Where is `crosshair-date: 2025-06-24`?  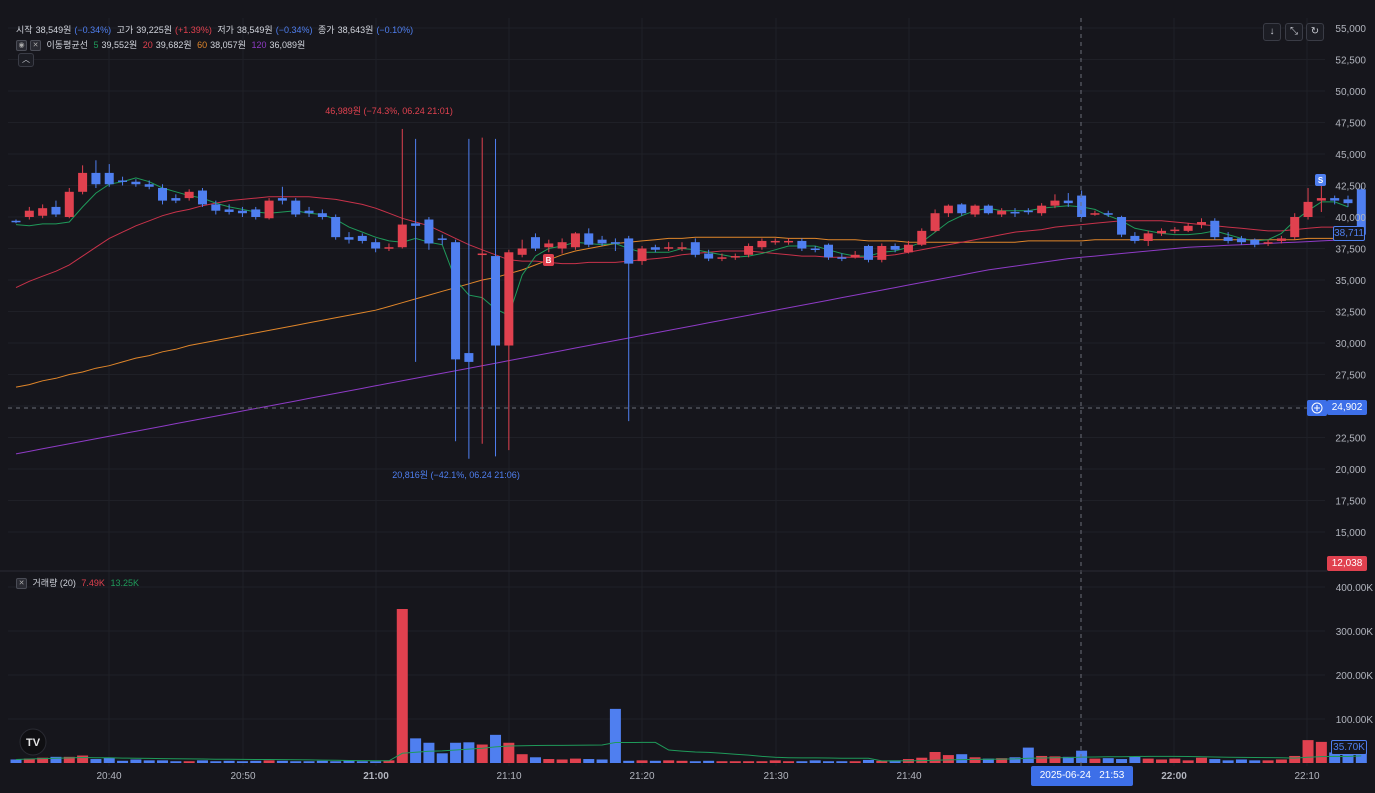 crosshair-date: 2025-06-24 is located at coordinates (1065, 775).